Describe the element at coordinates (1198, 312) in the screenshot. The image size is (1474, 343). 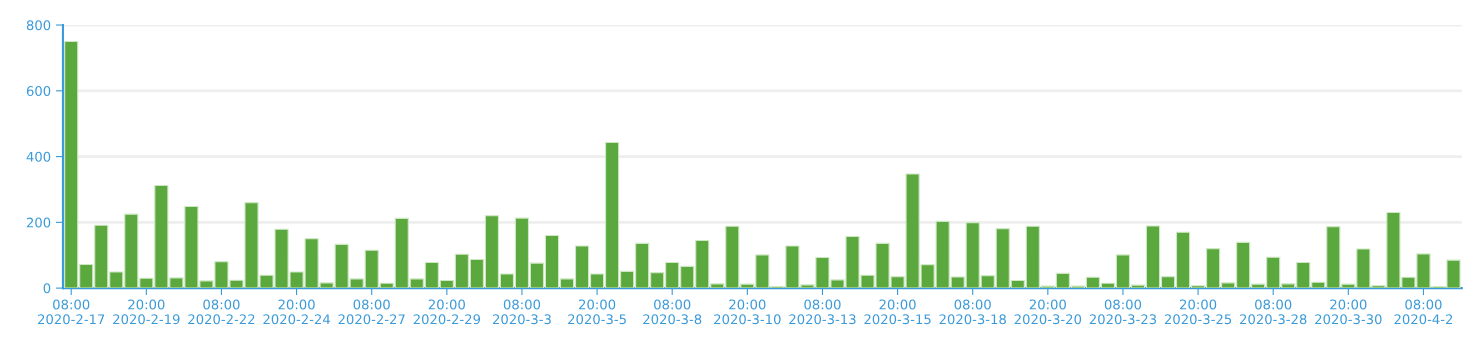
I see `x-tick-label: 20:00 2020-3-25` at that location.